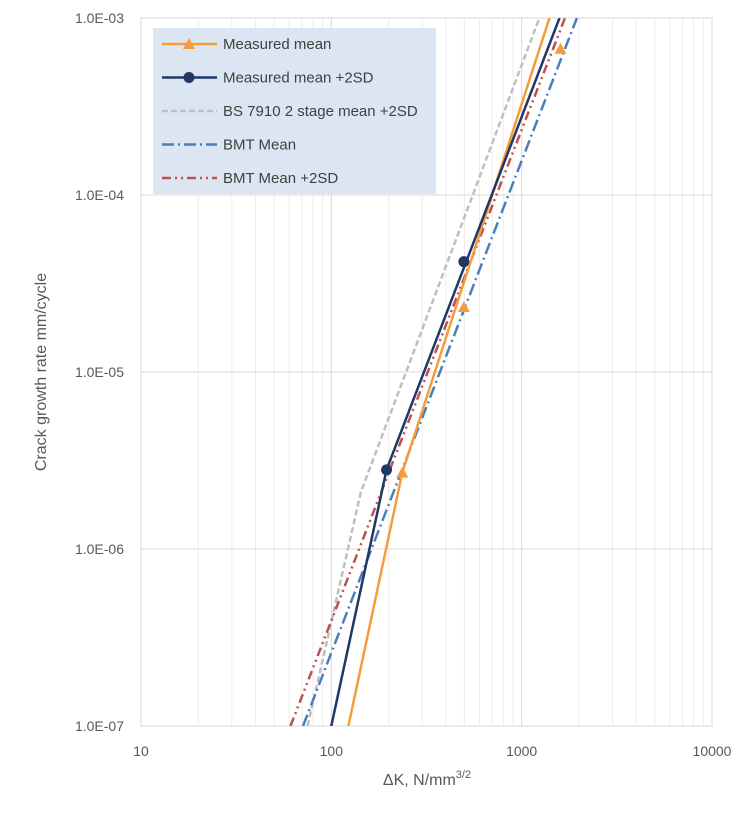 The height and width of the screenshot is (821, 750). I want to click on legend-label-1: Measured mean +2SD, so click(298, 78).